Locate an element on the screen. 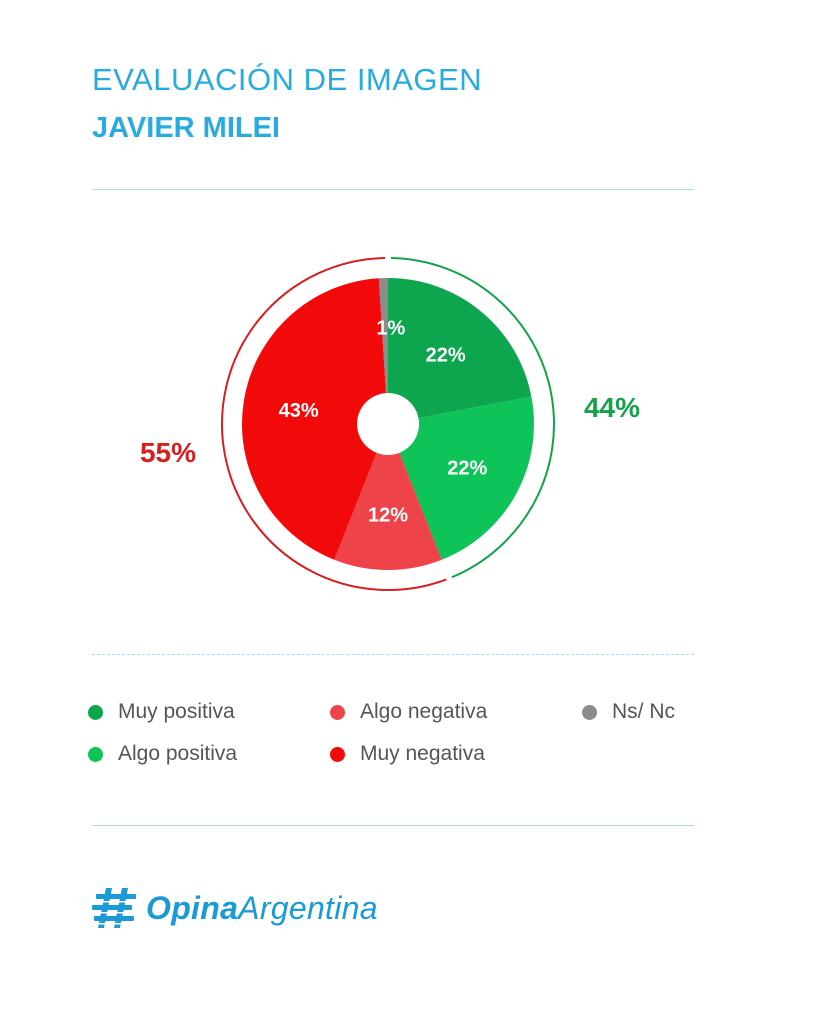 Image resolution: width=816 pixels, height=1024 pixels. legend-item-algo-positiva: Algo positiva is located at coordinates (162, 754).